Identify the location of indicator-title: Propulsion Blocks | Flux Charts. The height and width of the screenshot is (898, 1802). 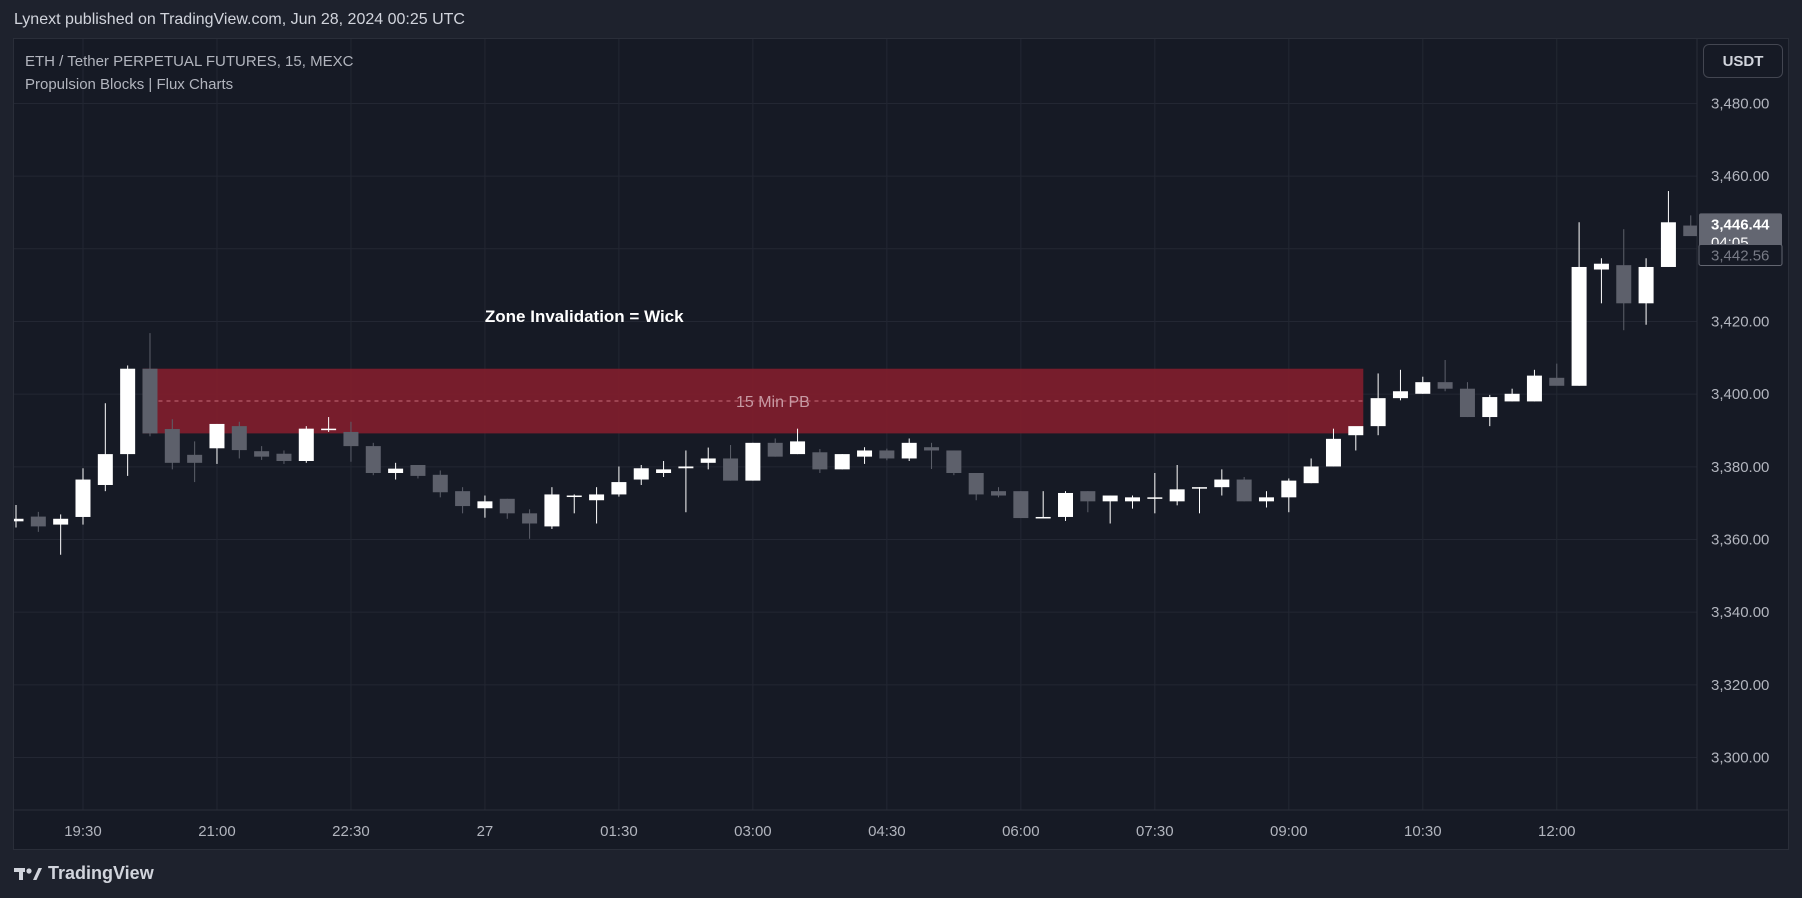
(129, 84).